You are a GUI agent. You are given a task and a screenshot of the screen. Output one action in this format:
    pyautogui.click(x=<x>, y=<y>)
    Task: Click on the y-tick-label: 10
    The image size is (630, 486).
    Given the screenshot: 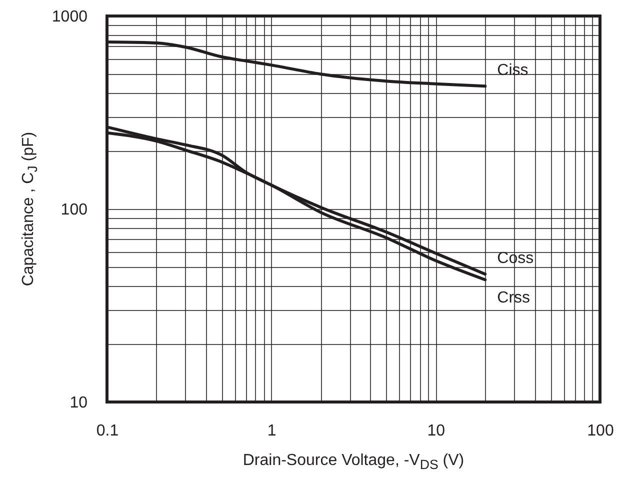 What is the action you would take?
    pyautogui.click(x=79, y=403)
    